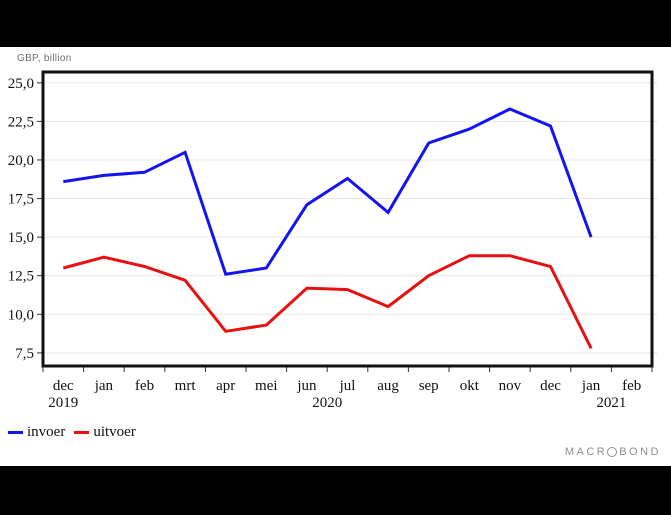 The height and width of the screenshot is (515, 671). Describe the element at coordinates (21, 200) in the screenshot. I see `y-axis-label: 17,5` at that location.